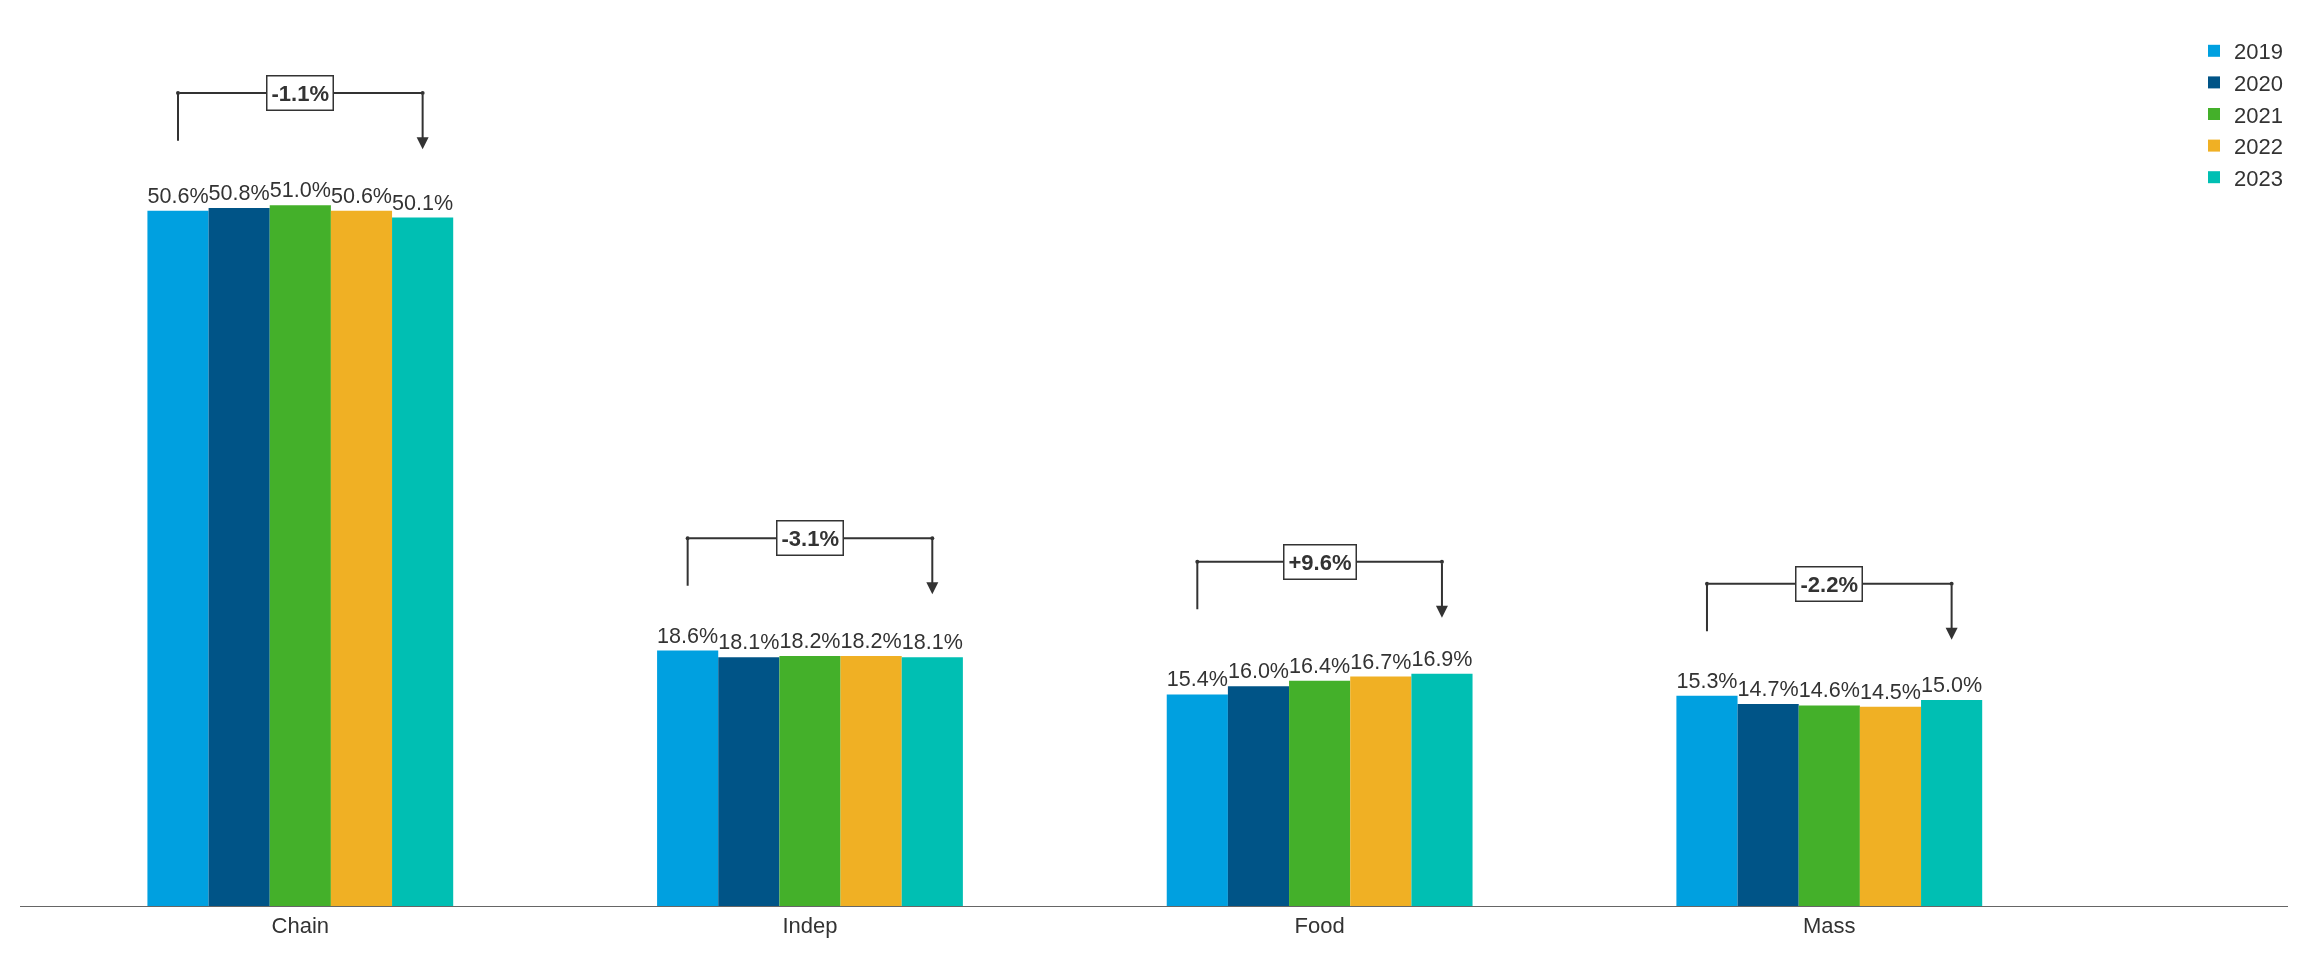 Image resolution: width=2308 pixels, height=966 pixels. Describe the element at coordinates (1442, 658) in the screenshot. I see `data-label: 16.9%` at that location.